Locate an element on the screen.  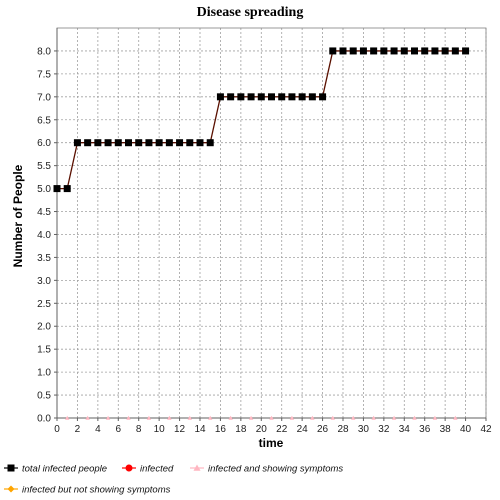
legend-item: infected but not showing symptoms is located at coordinates (87, 490).